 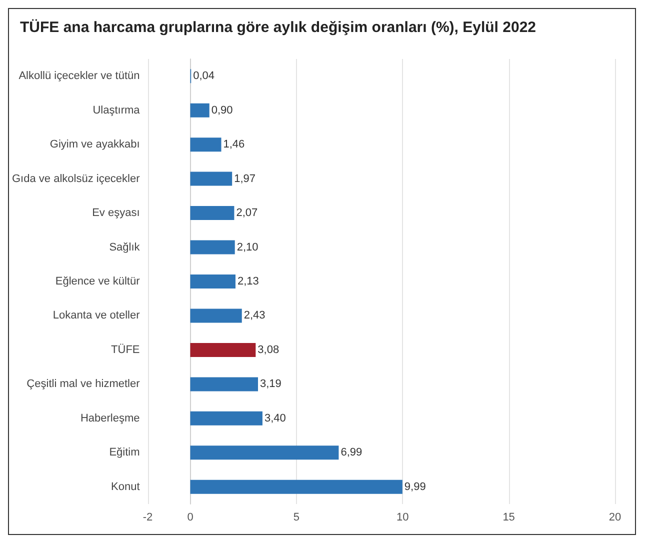 I want to click on y-tick-label: Ev eşyası, so click(x=116, y=213).